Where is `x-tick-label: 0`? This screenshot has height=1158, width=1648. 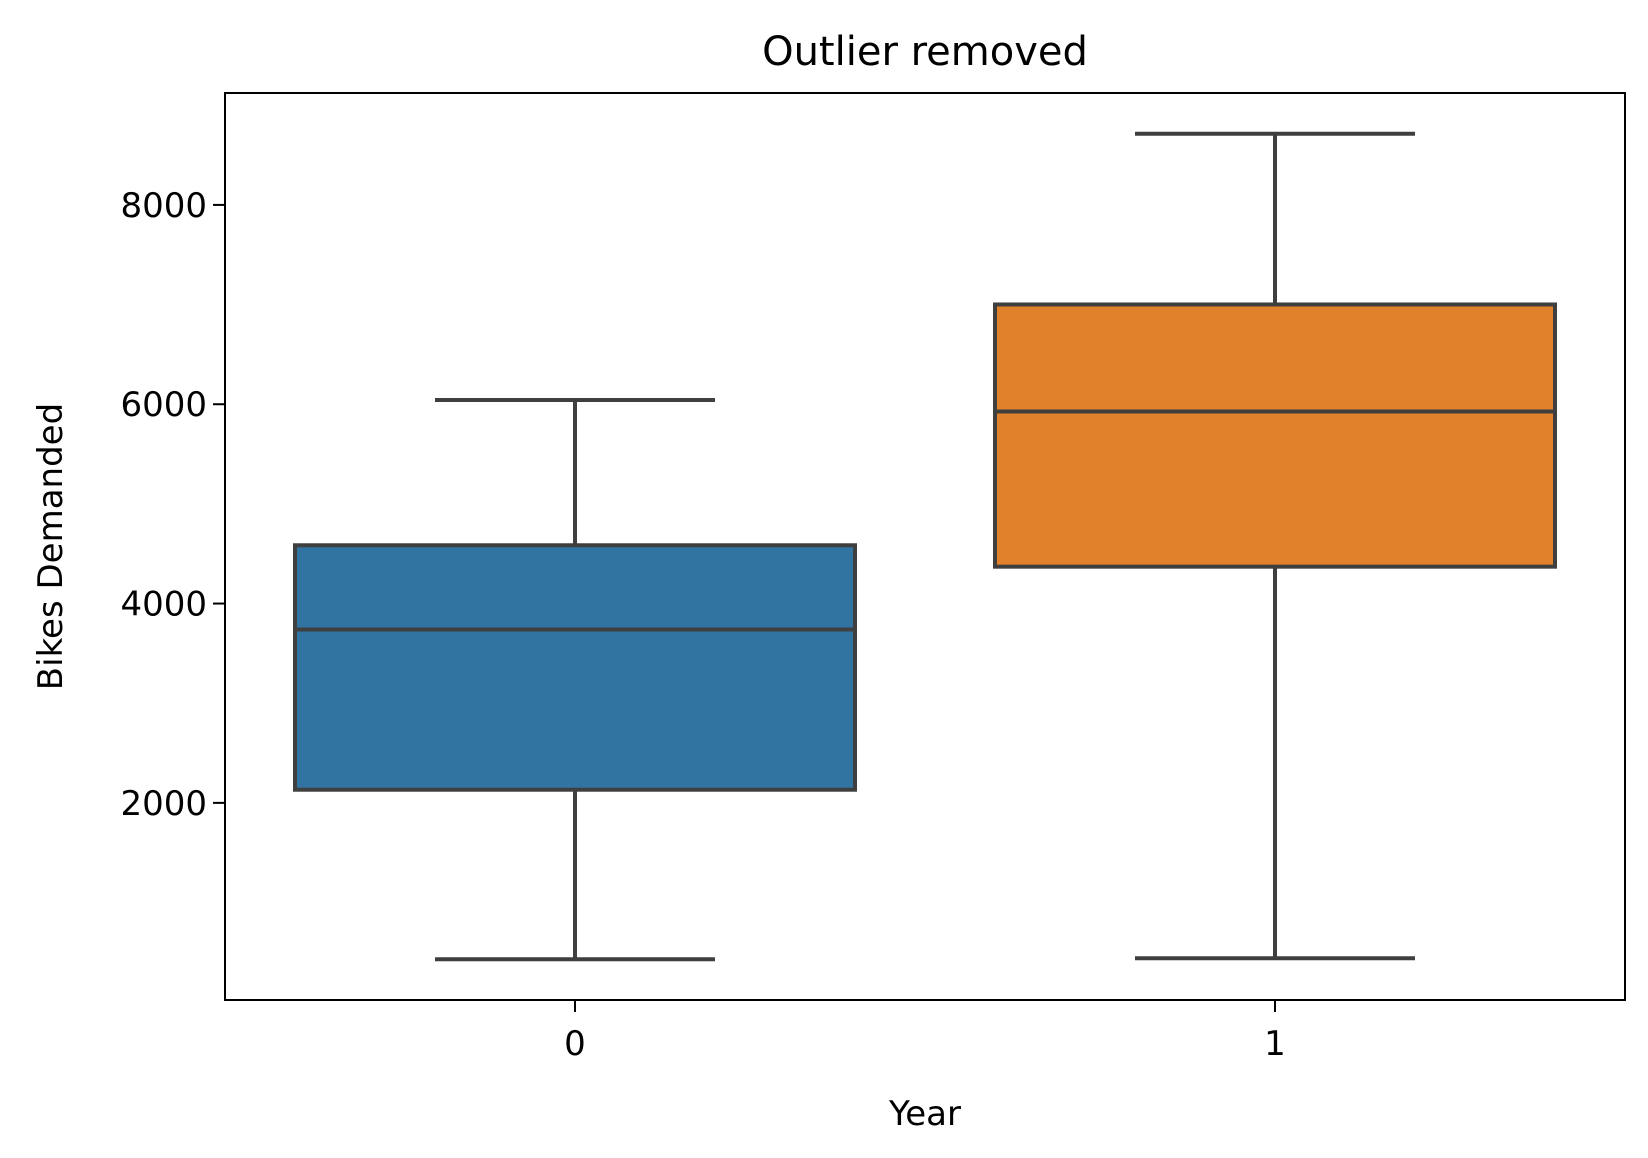 x-tick-label: 0 is located at coordinates (575, 1044).